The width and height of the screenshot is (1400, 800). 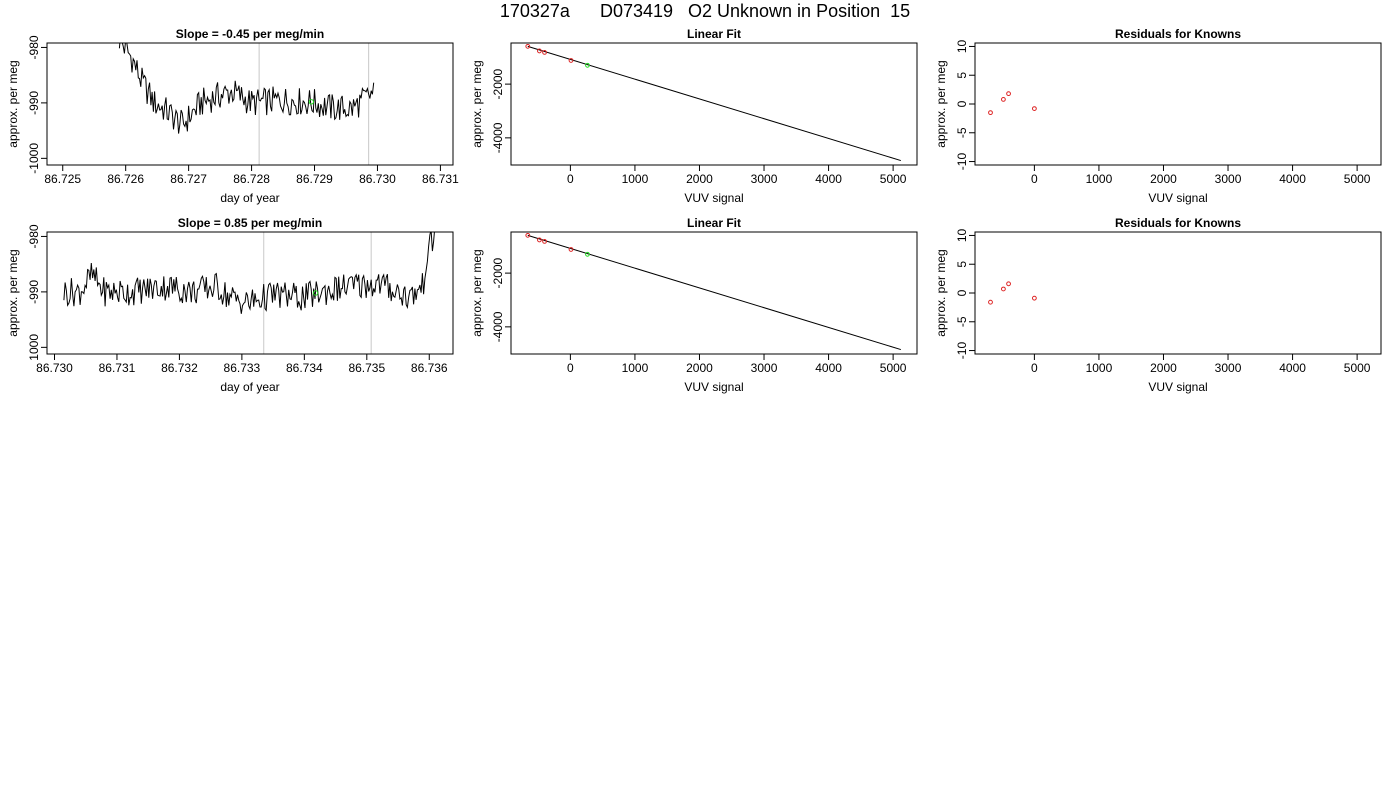 What do you see at coordinates (188, 179) in the screenshot?
I see `x-tick-label: 86.727` at bounding box center [188, 179].